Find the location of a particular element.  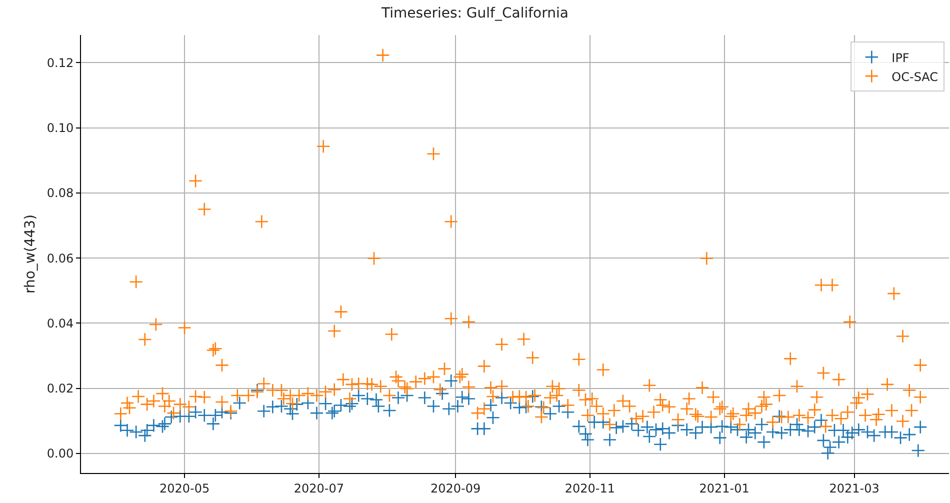

y-tick-label: 0.00 is located at coordinates (60, 453).